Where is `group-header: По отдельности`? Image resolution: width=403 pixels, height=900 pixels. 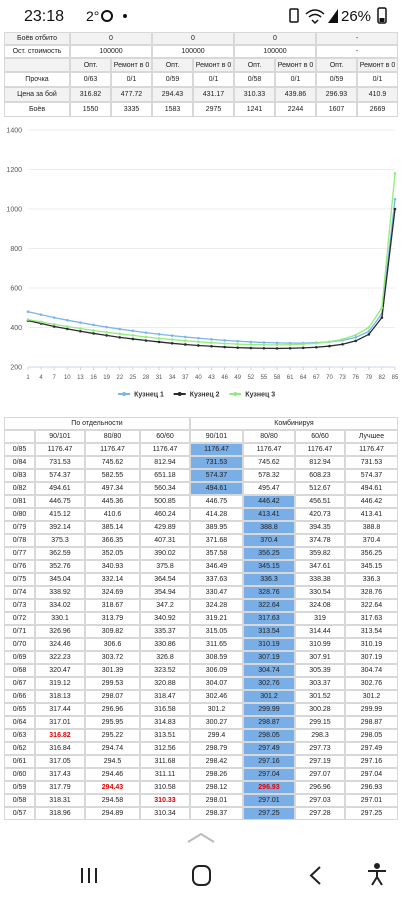 group-header: По отдельности is located at coordinates (97, 423).